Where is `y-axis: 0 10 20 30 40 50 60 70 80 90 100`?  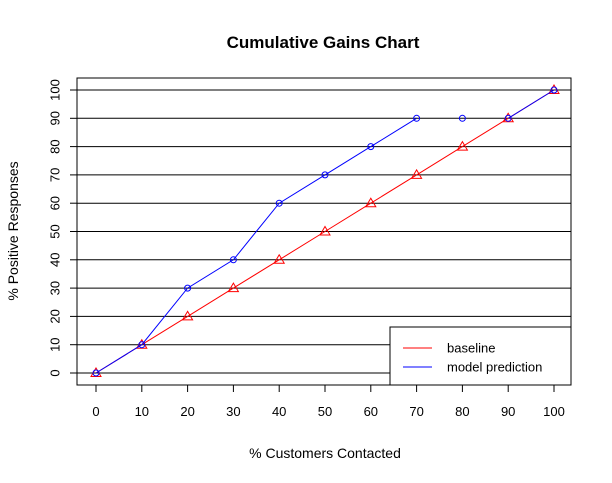
y-axis: 0 10 20 30 40 50 60 70 80 90 100 is located at coordinates (62, 228).